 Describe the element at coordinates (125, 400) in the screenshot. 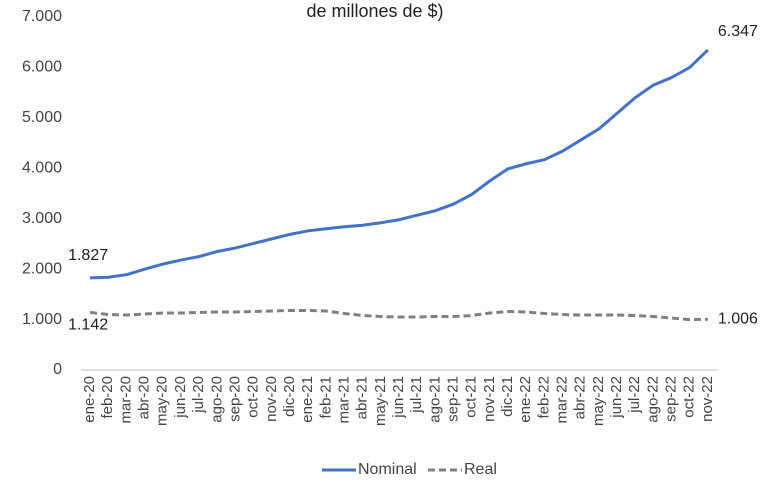

I see `x-tick-label: mar-20` at that location.